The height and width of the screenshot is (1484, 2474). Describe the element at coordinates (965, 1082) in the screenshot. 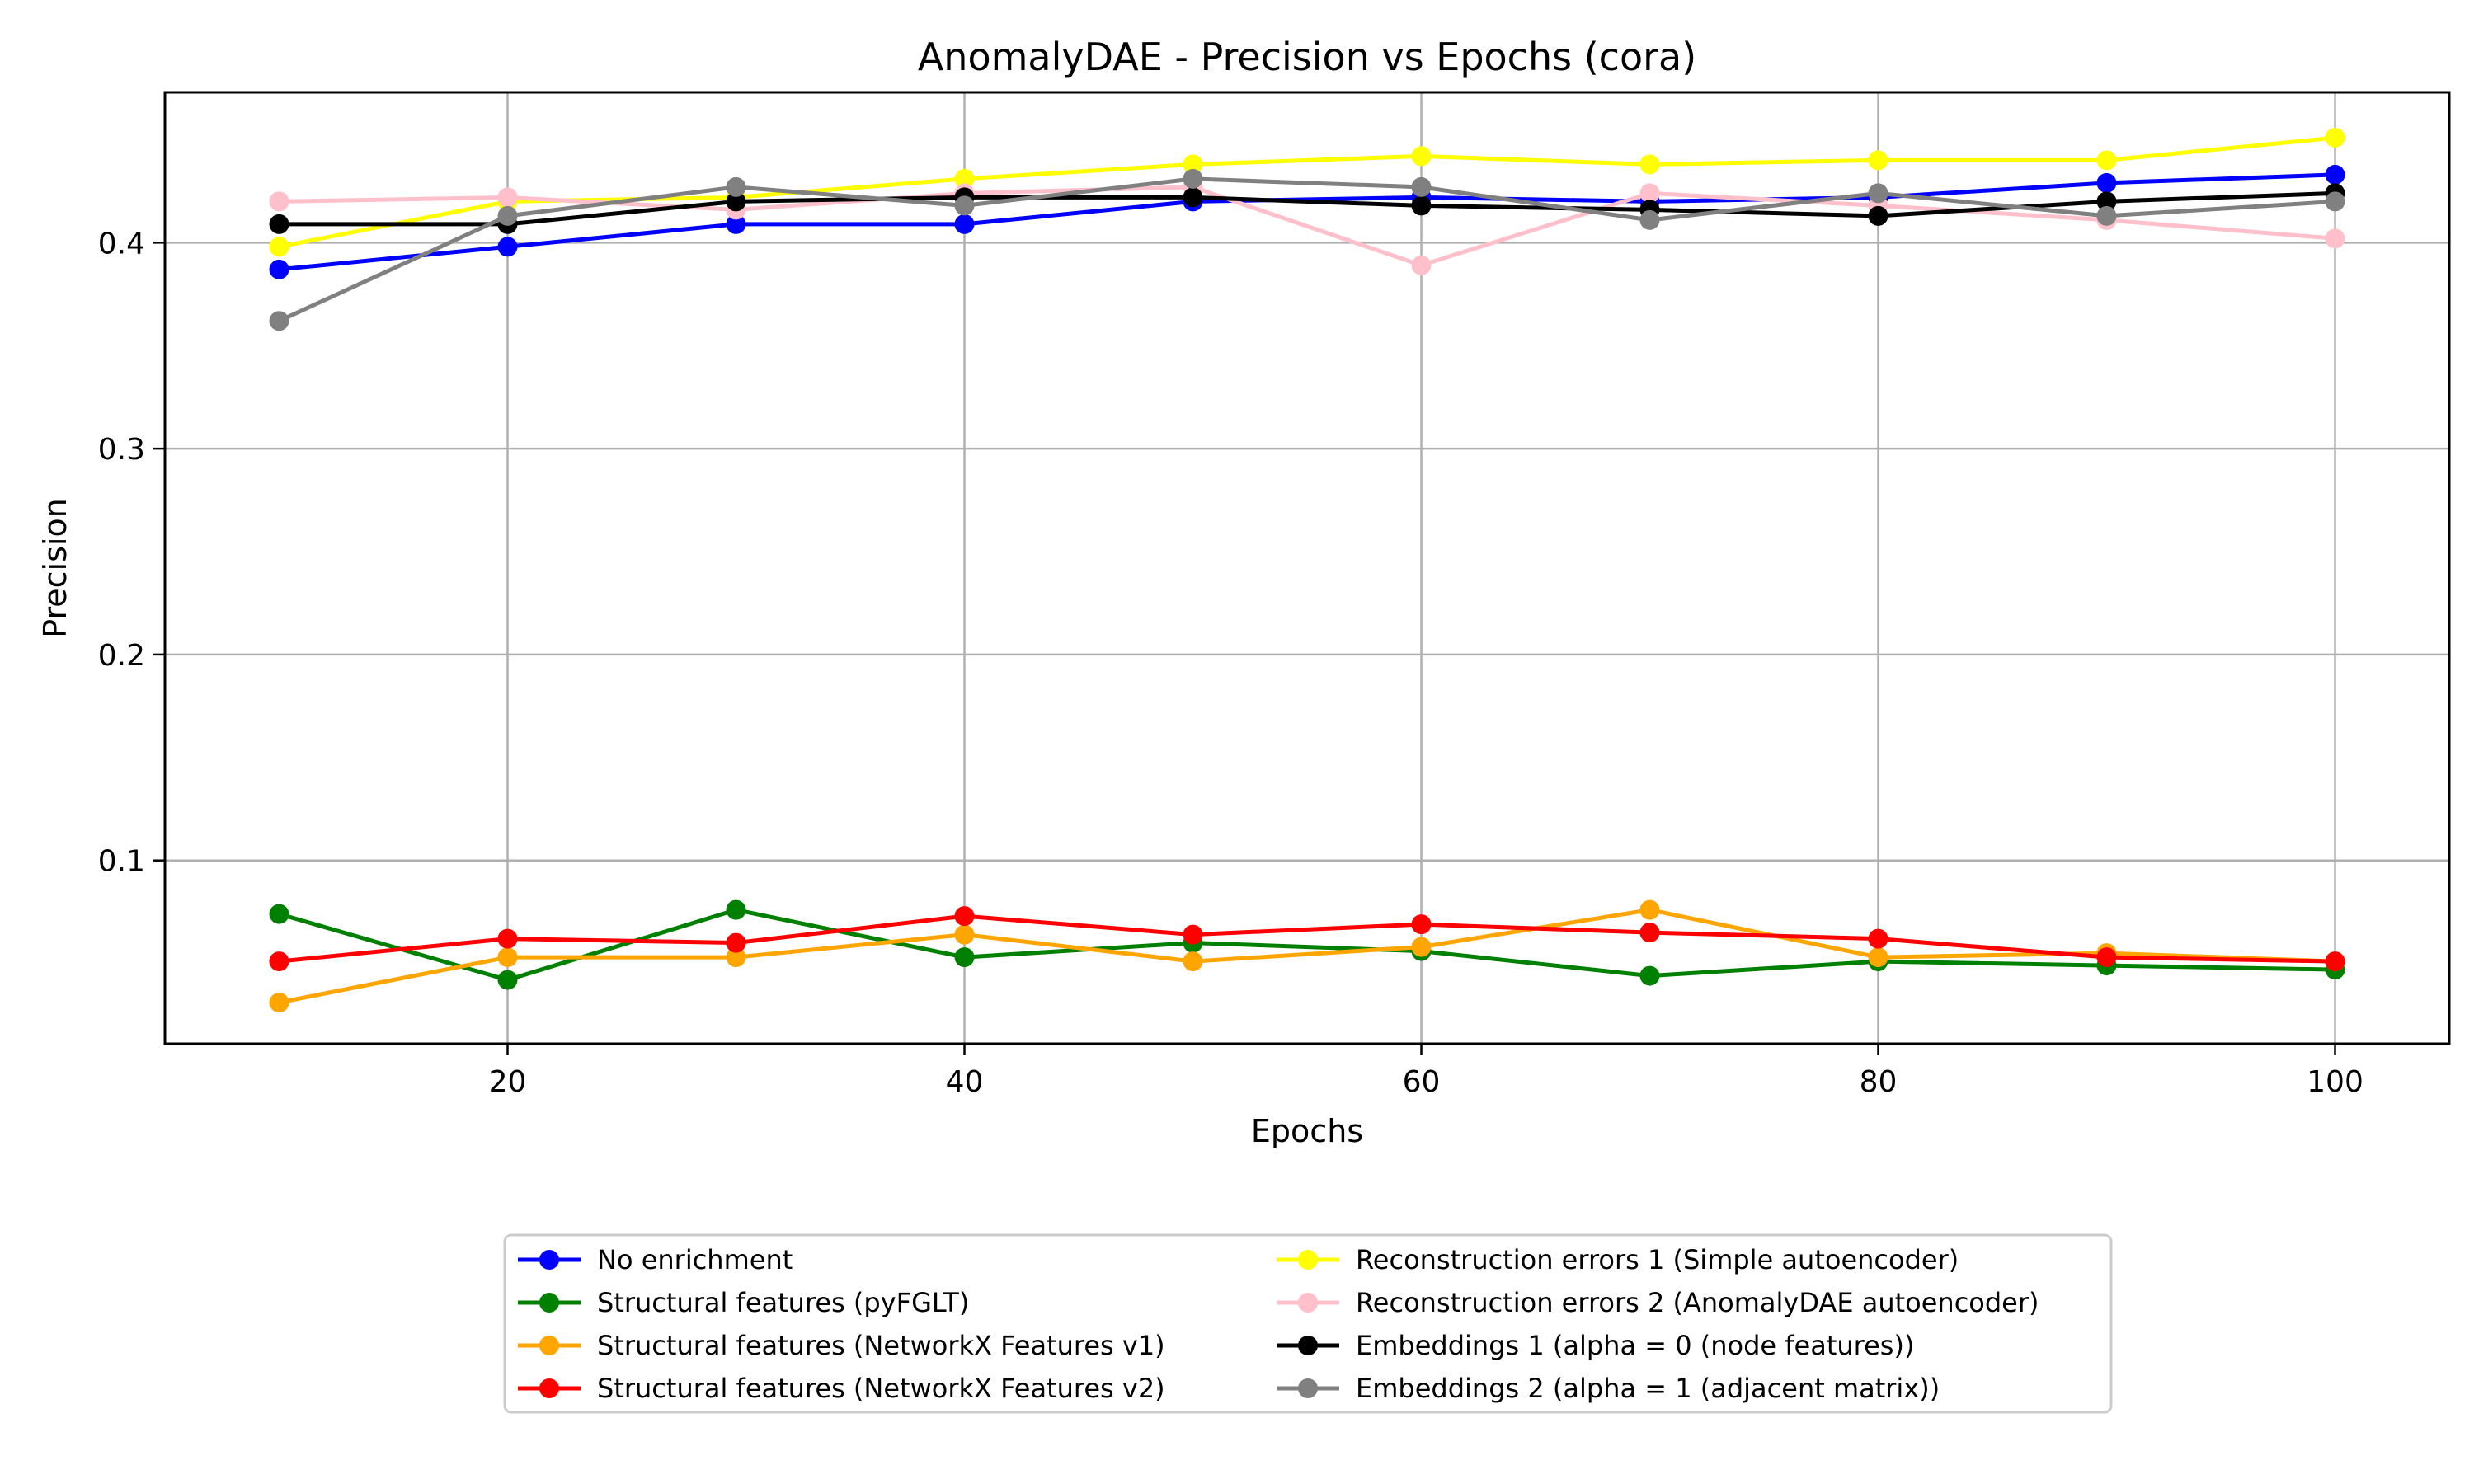

I see `x-tick-label: 40` at that location.